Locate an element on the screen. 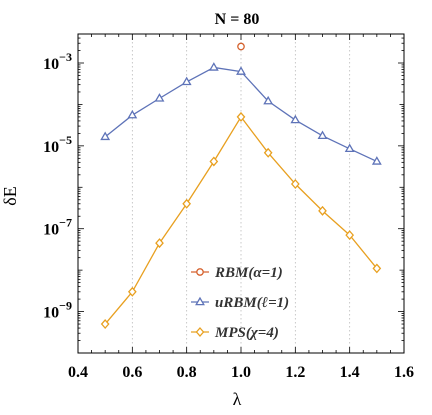  y-axis-label: δE is located at coordinates (10, 195).